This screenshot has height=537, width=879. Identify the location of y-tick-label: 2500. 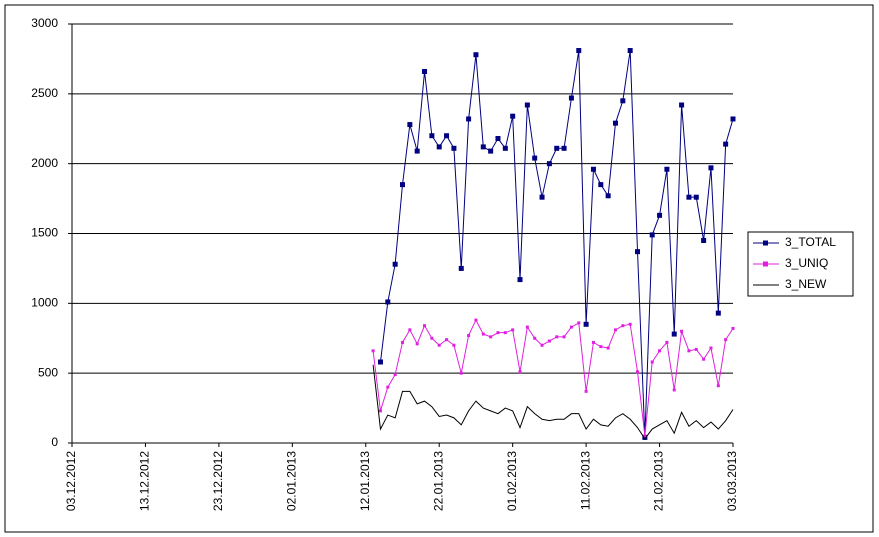
(44, 93).